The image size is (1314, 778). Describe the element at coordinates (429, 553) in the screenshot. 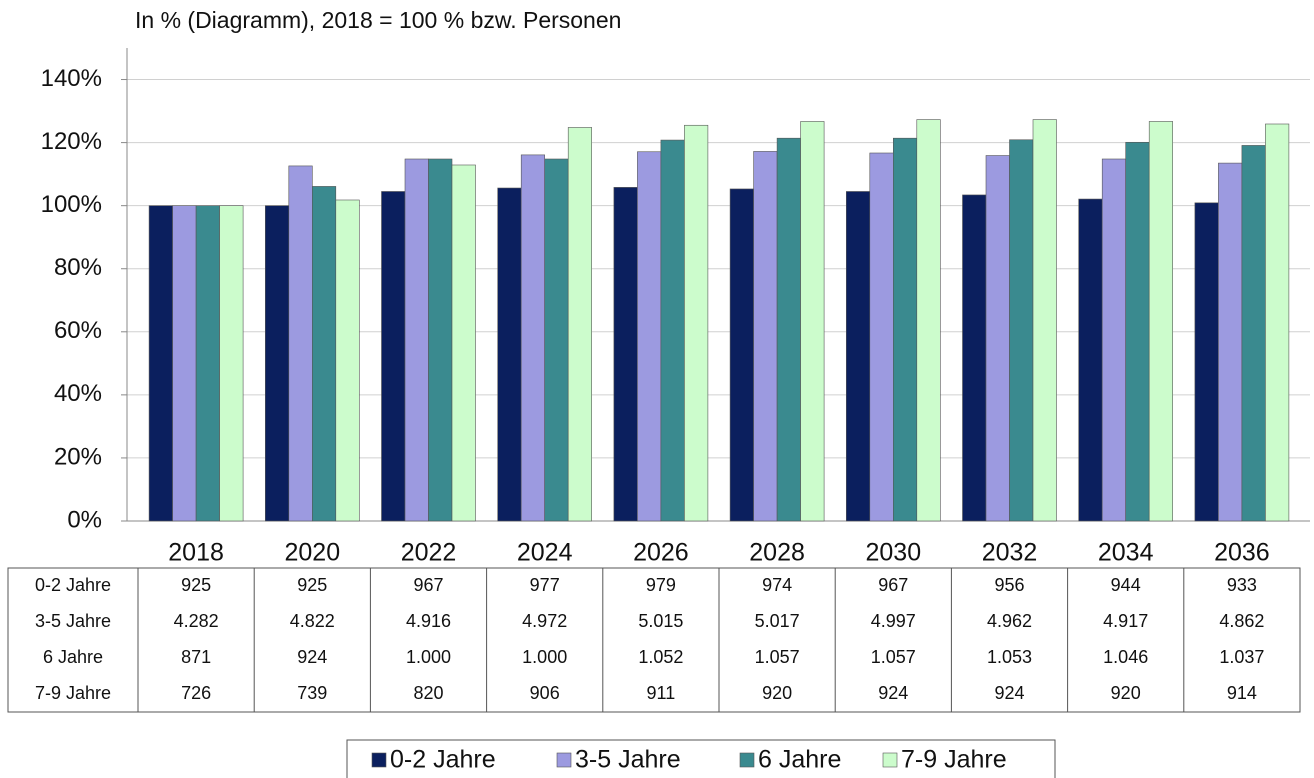

I see `x-tick-label: 2022` at that location.